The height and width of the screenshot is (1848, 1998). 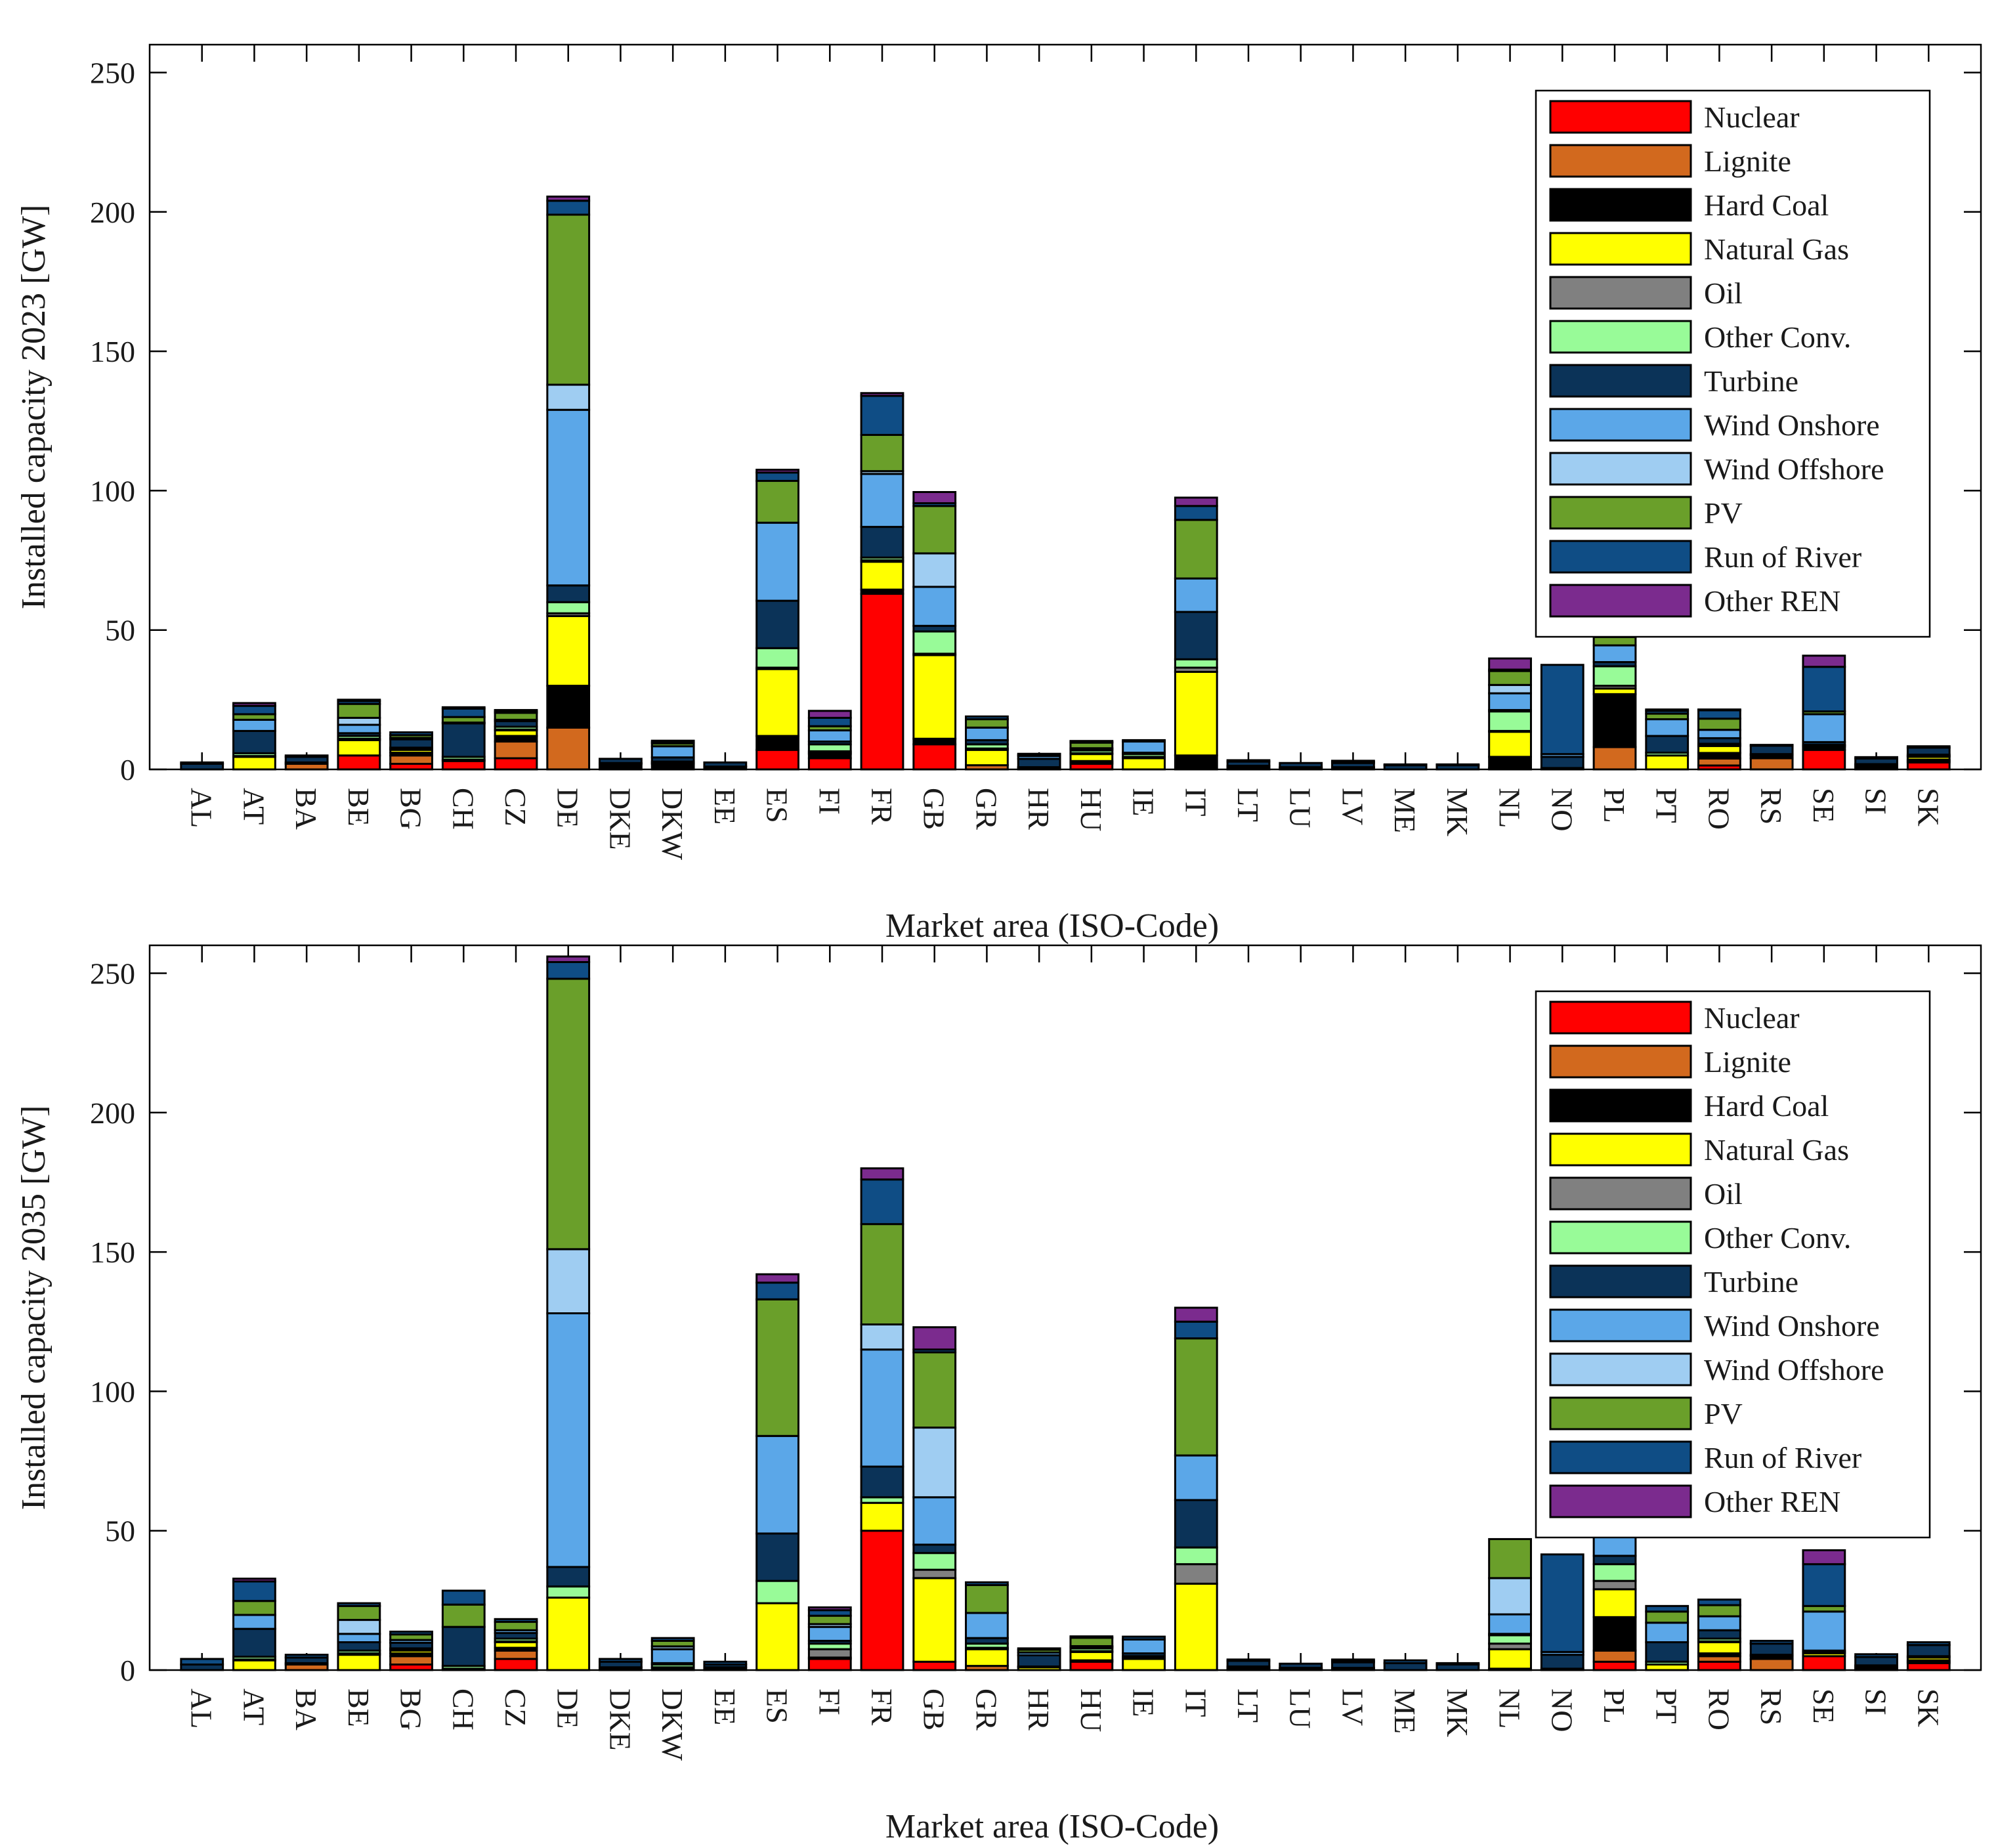 What do you see at coordinates (1195, 1703) in the screenshot?
I see `x-tick-label-it: IT` at bounding box center [1195, 1703].